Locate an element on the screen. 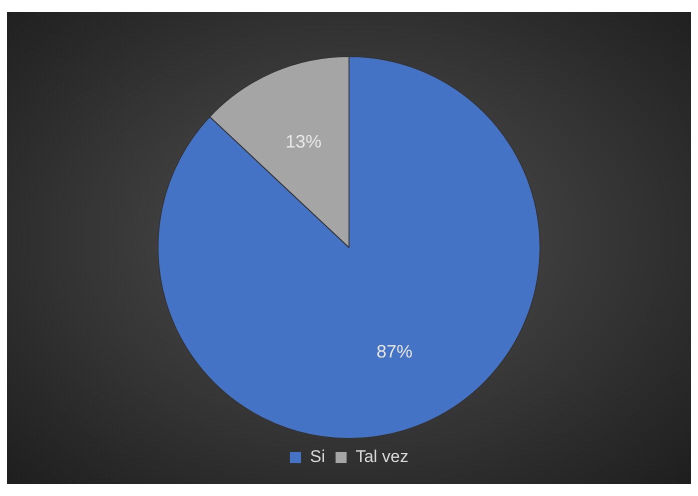 The image size is (698, 496). data-label: 13% is located at coordinates (303, 141).